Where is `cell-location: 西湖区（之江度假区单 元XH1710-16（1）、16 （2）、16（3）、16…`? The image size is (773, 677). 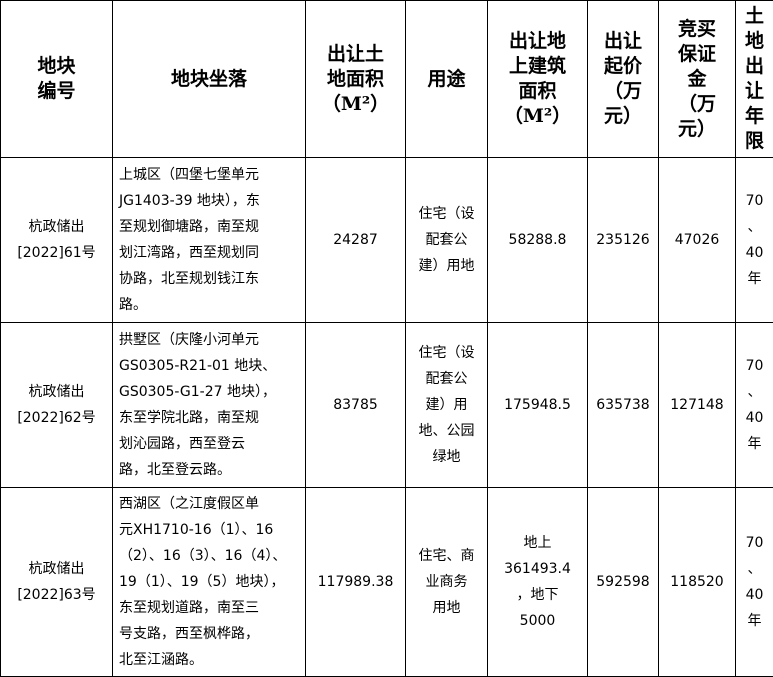
cell-location: 西湖区（之江度假区单 元XH1710-16（1）、16 （2）、16（3）、16… is located at coordinates (209, 582).